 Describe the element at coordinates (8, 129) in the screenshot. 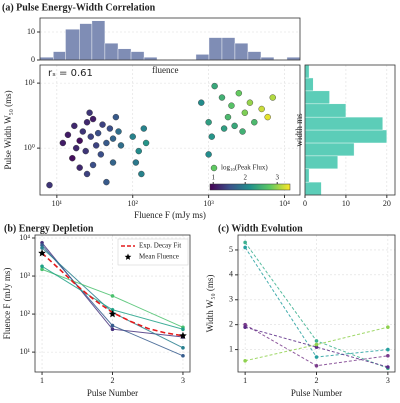

I see `y-axis-label: Pulse Width W₅₀ (ms)` at that location.